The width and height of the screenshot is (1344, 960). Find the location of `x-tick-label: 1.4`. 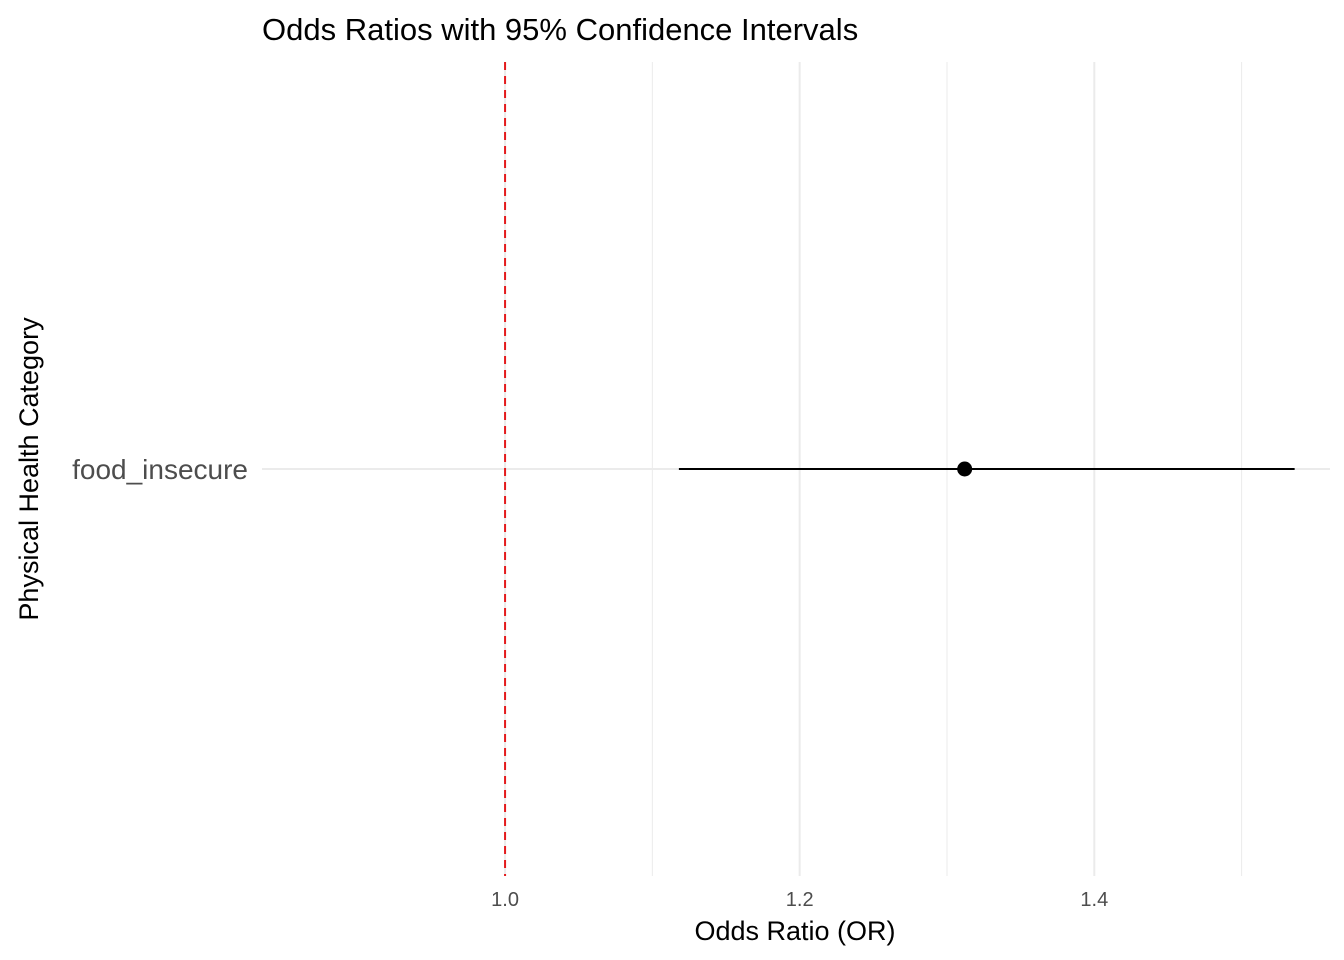

x-tick-label: 1.4 is located at coordinates (1094, 900).